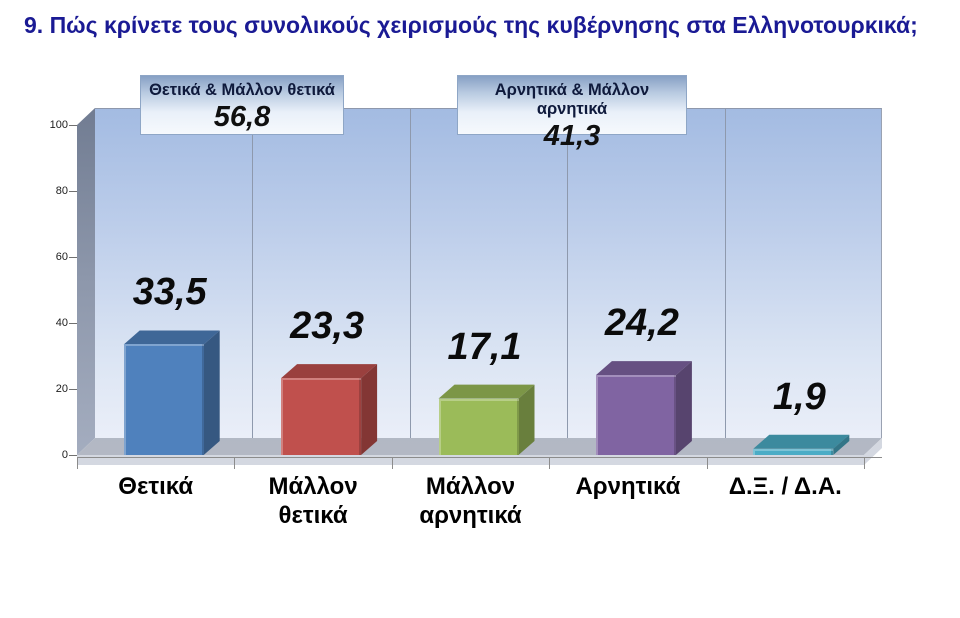 The height and width of the screenshot is (618, 960). Describe the element at coordinates (479, 457) in the screenshot. I see `x-axis-line` at that location.